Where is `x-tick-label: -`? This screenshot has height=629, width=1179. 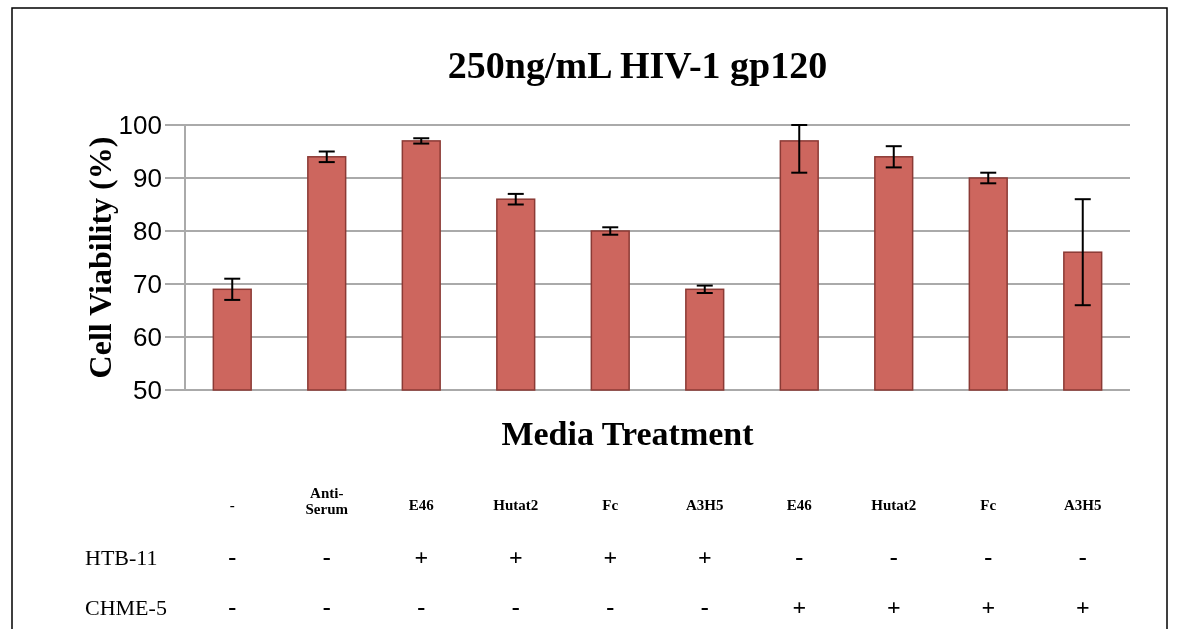
x-tick-label: - is located at coordinates (232, 505).